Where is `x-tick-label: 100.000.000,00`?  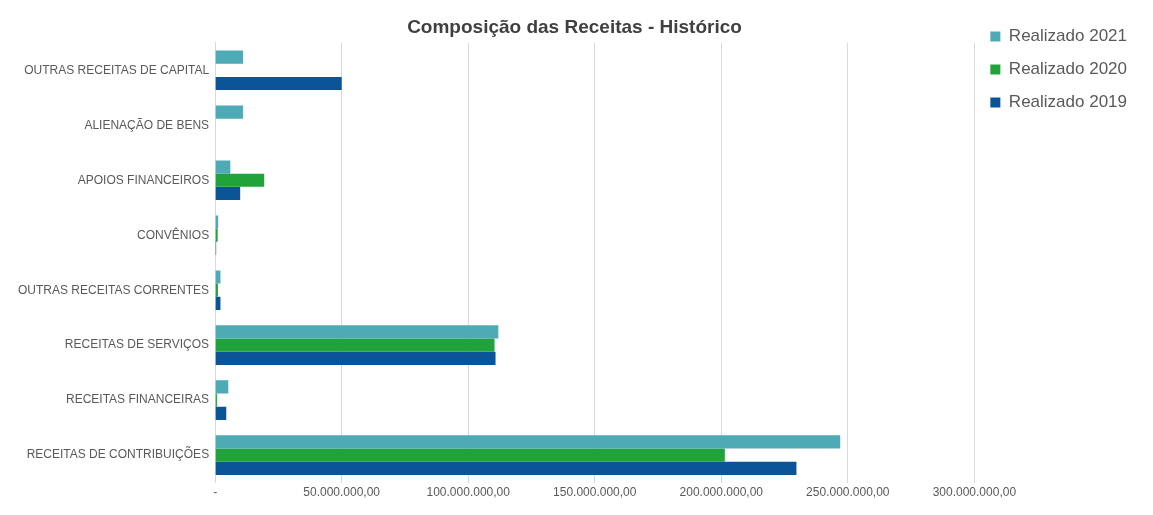
x-tick-label: 100.000.000,00 is located at coordinates (468, 492).